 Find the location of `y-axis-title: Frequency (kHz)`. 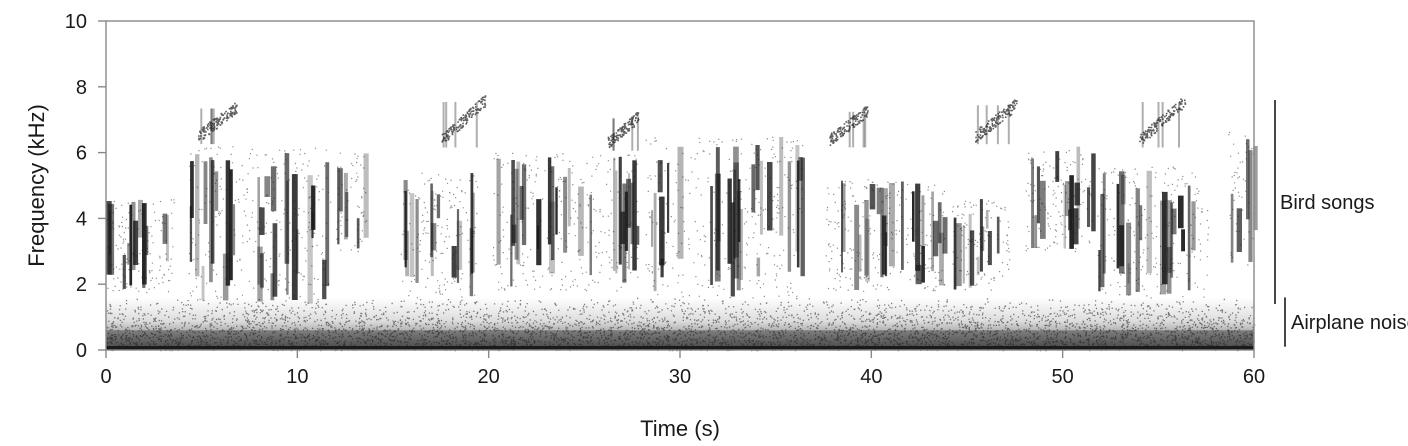

y-axis-title: Frequency (kHz) is located at coordinates (36, 185).